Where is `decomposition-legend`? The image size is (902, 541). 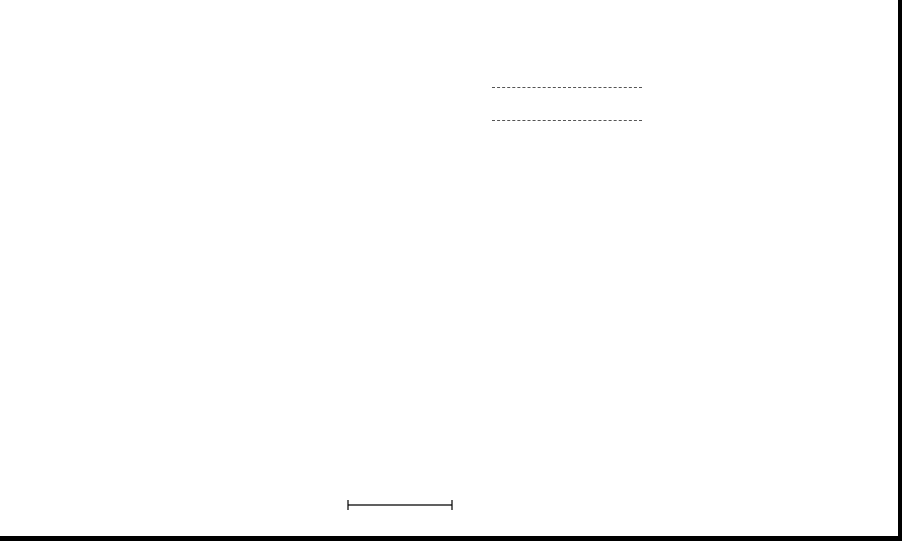 decomposition-legend is located at coordinates (601, 174).